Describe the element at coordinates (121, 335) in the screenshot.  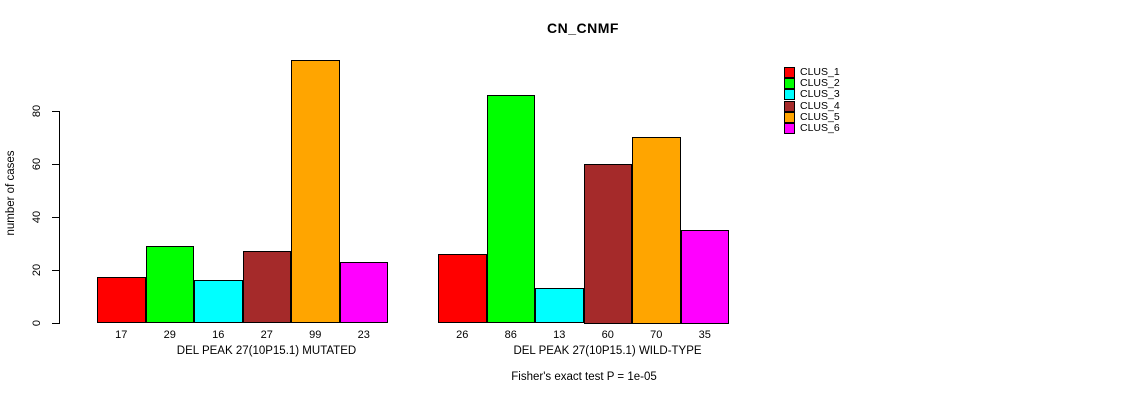
I see `bar-count-label: 17` at that location.